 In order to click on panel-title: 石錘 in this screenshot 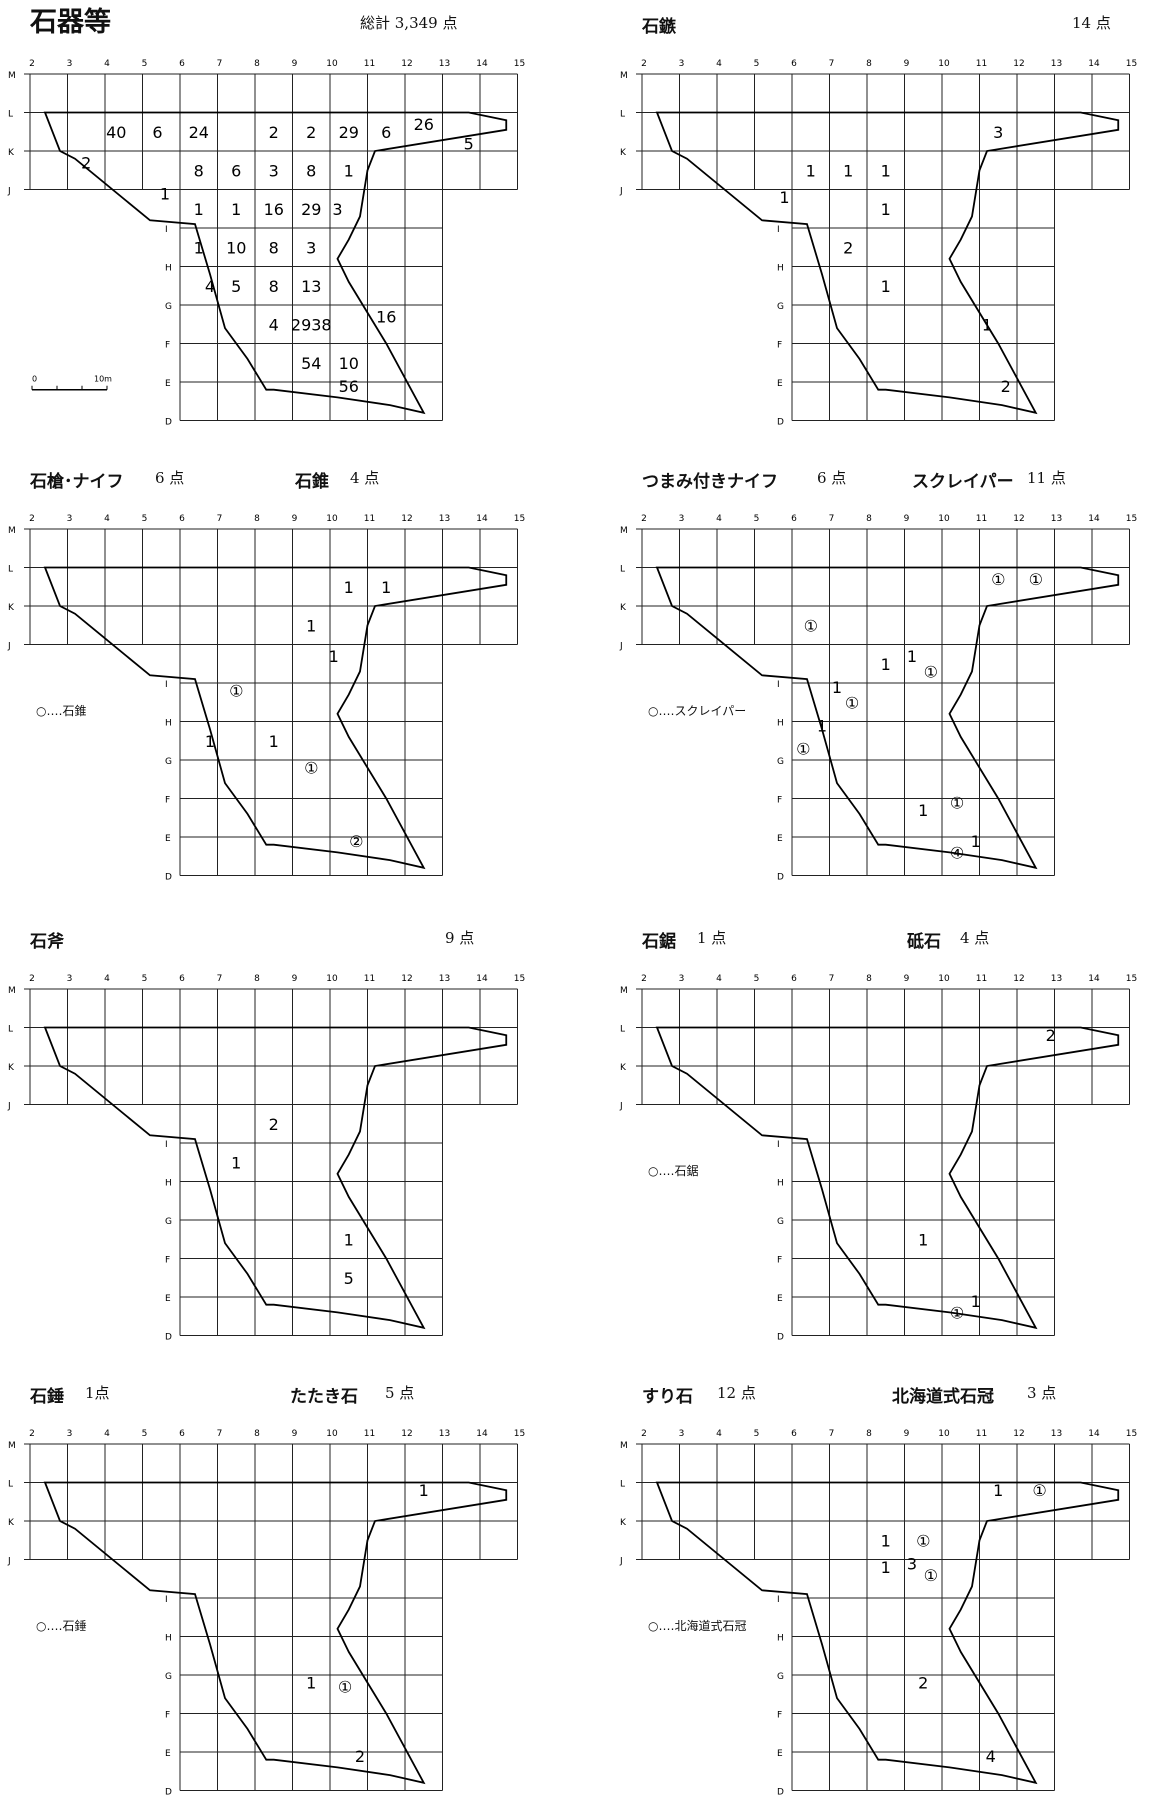, I will do `click(47, 1397)`.